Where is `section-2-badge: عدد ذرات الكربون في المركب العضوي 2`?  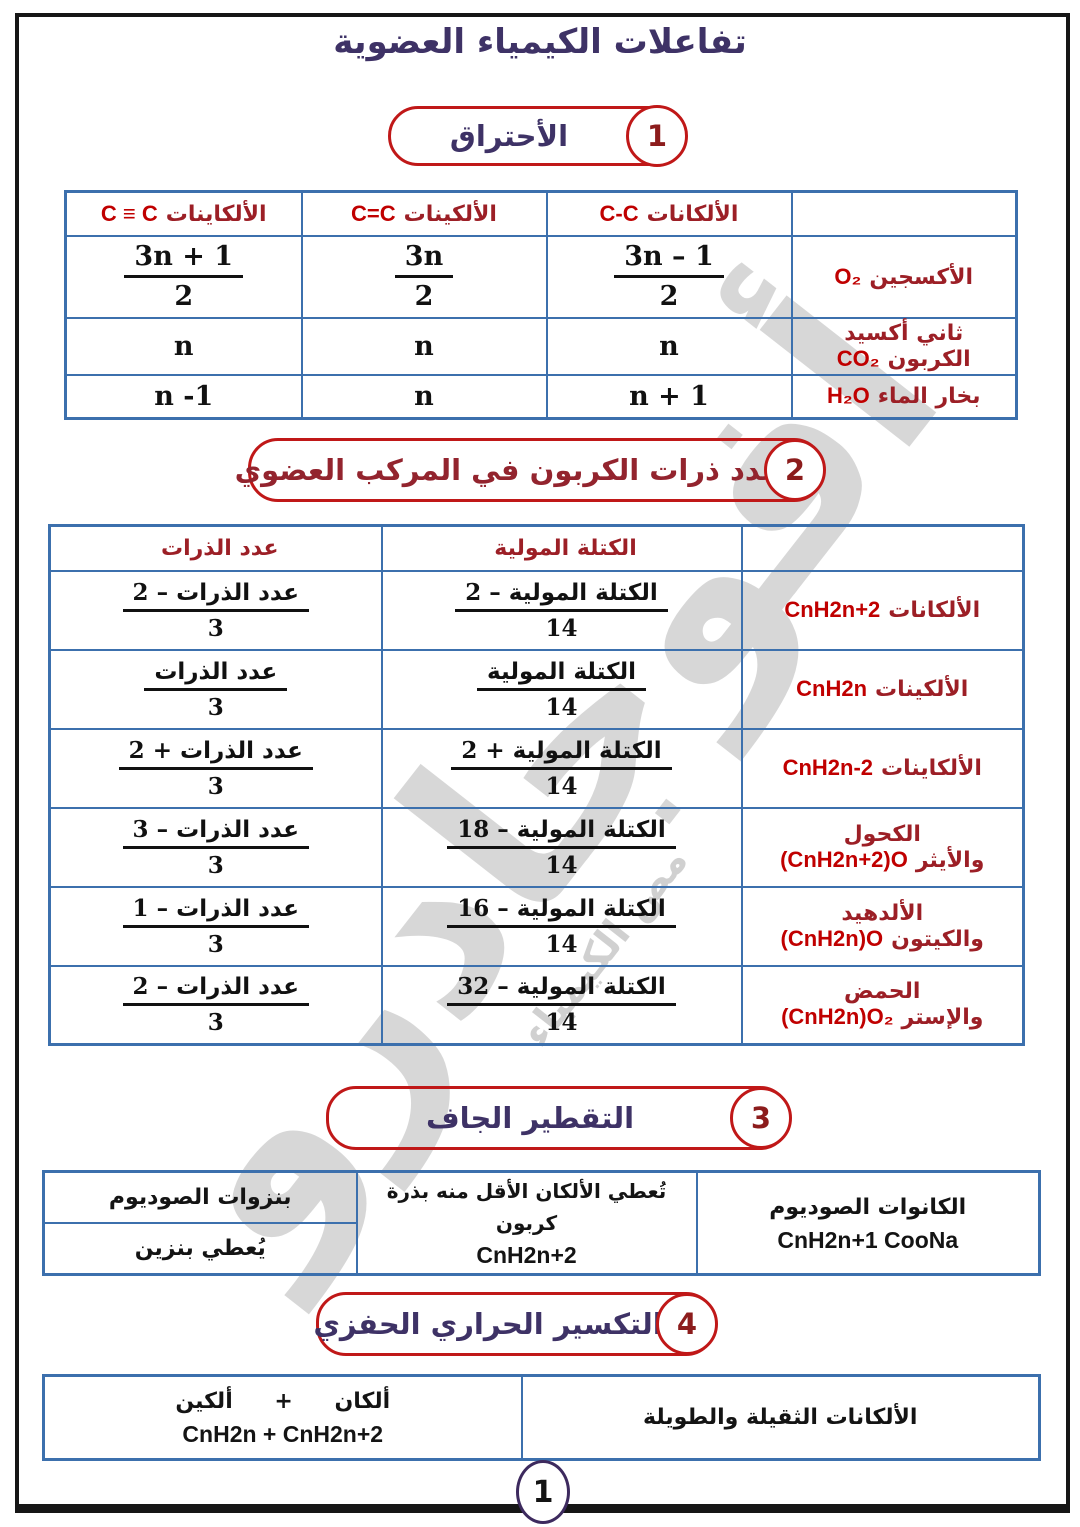 section-2-badge: عدد ذرات الكربون في المركب العضوي 2 is located at coordinates (530, 470).